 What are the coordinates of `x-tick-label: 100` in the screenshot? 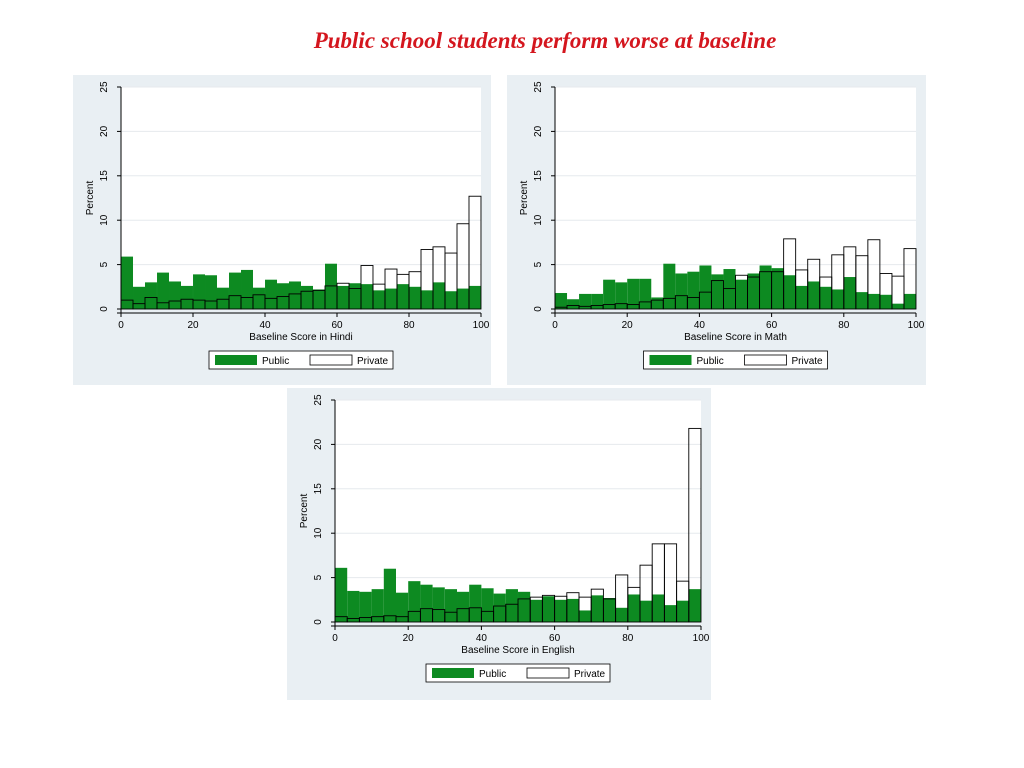 It's located at (916, 325).